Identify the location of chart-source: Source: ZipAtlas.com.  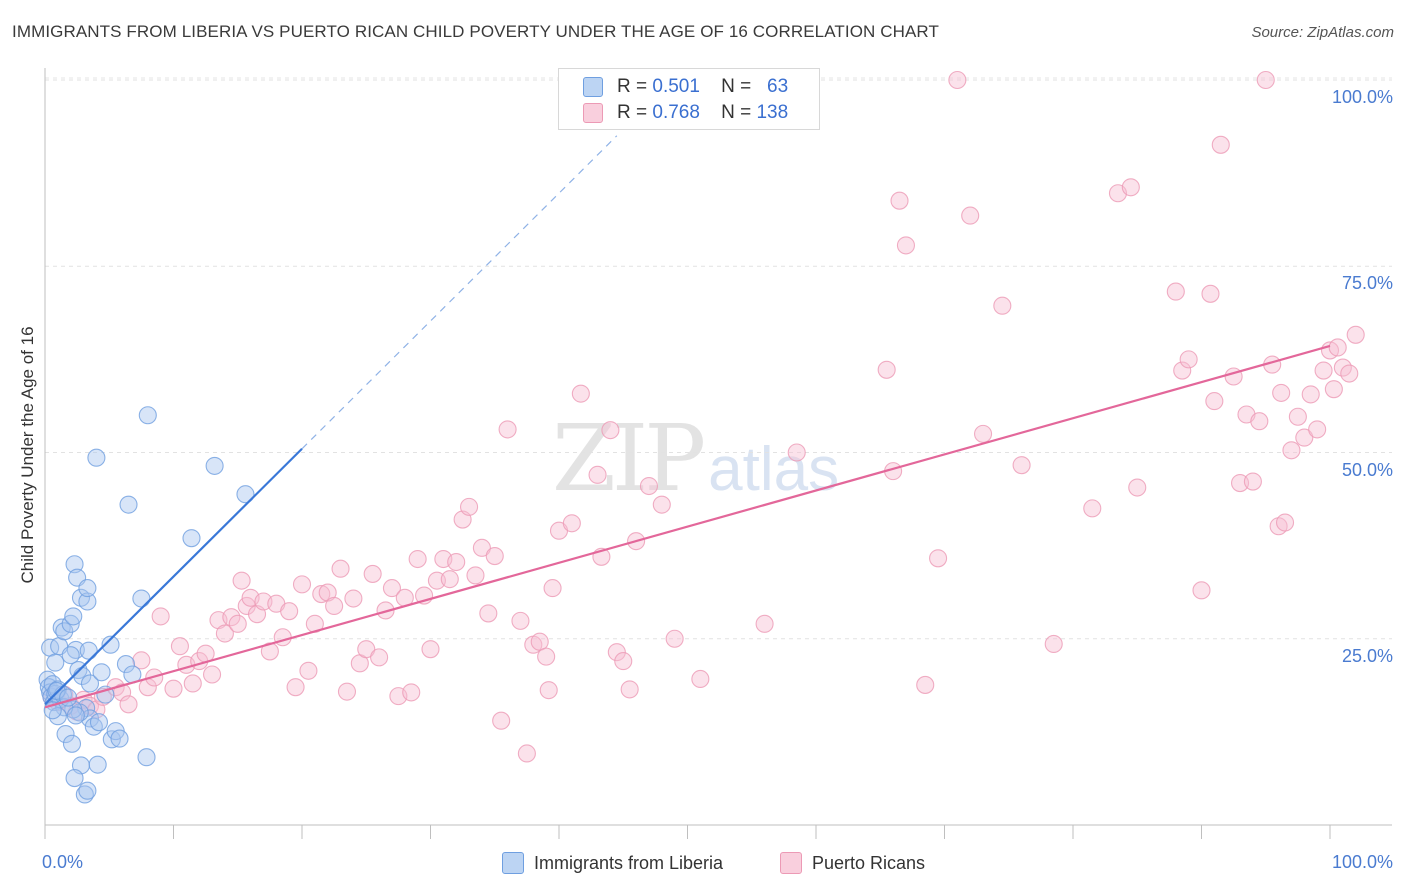
(1322, 32).